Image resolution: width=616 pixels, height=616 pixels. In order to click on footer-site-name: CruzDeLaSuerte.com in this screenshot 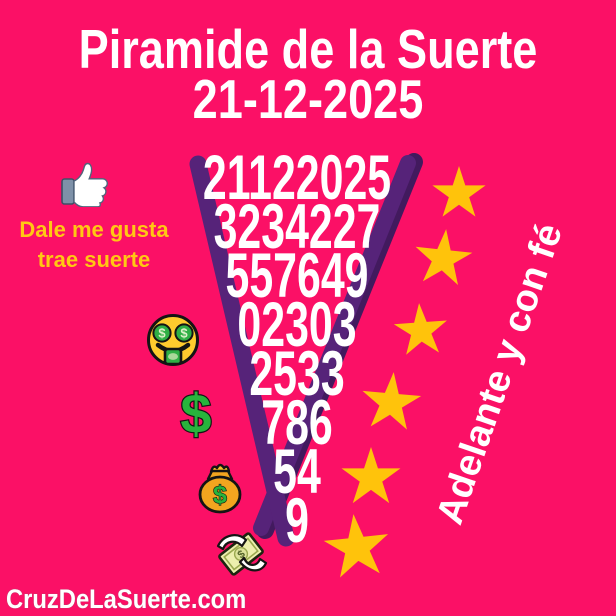, I will do `click(126, 599)`.